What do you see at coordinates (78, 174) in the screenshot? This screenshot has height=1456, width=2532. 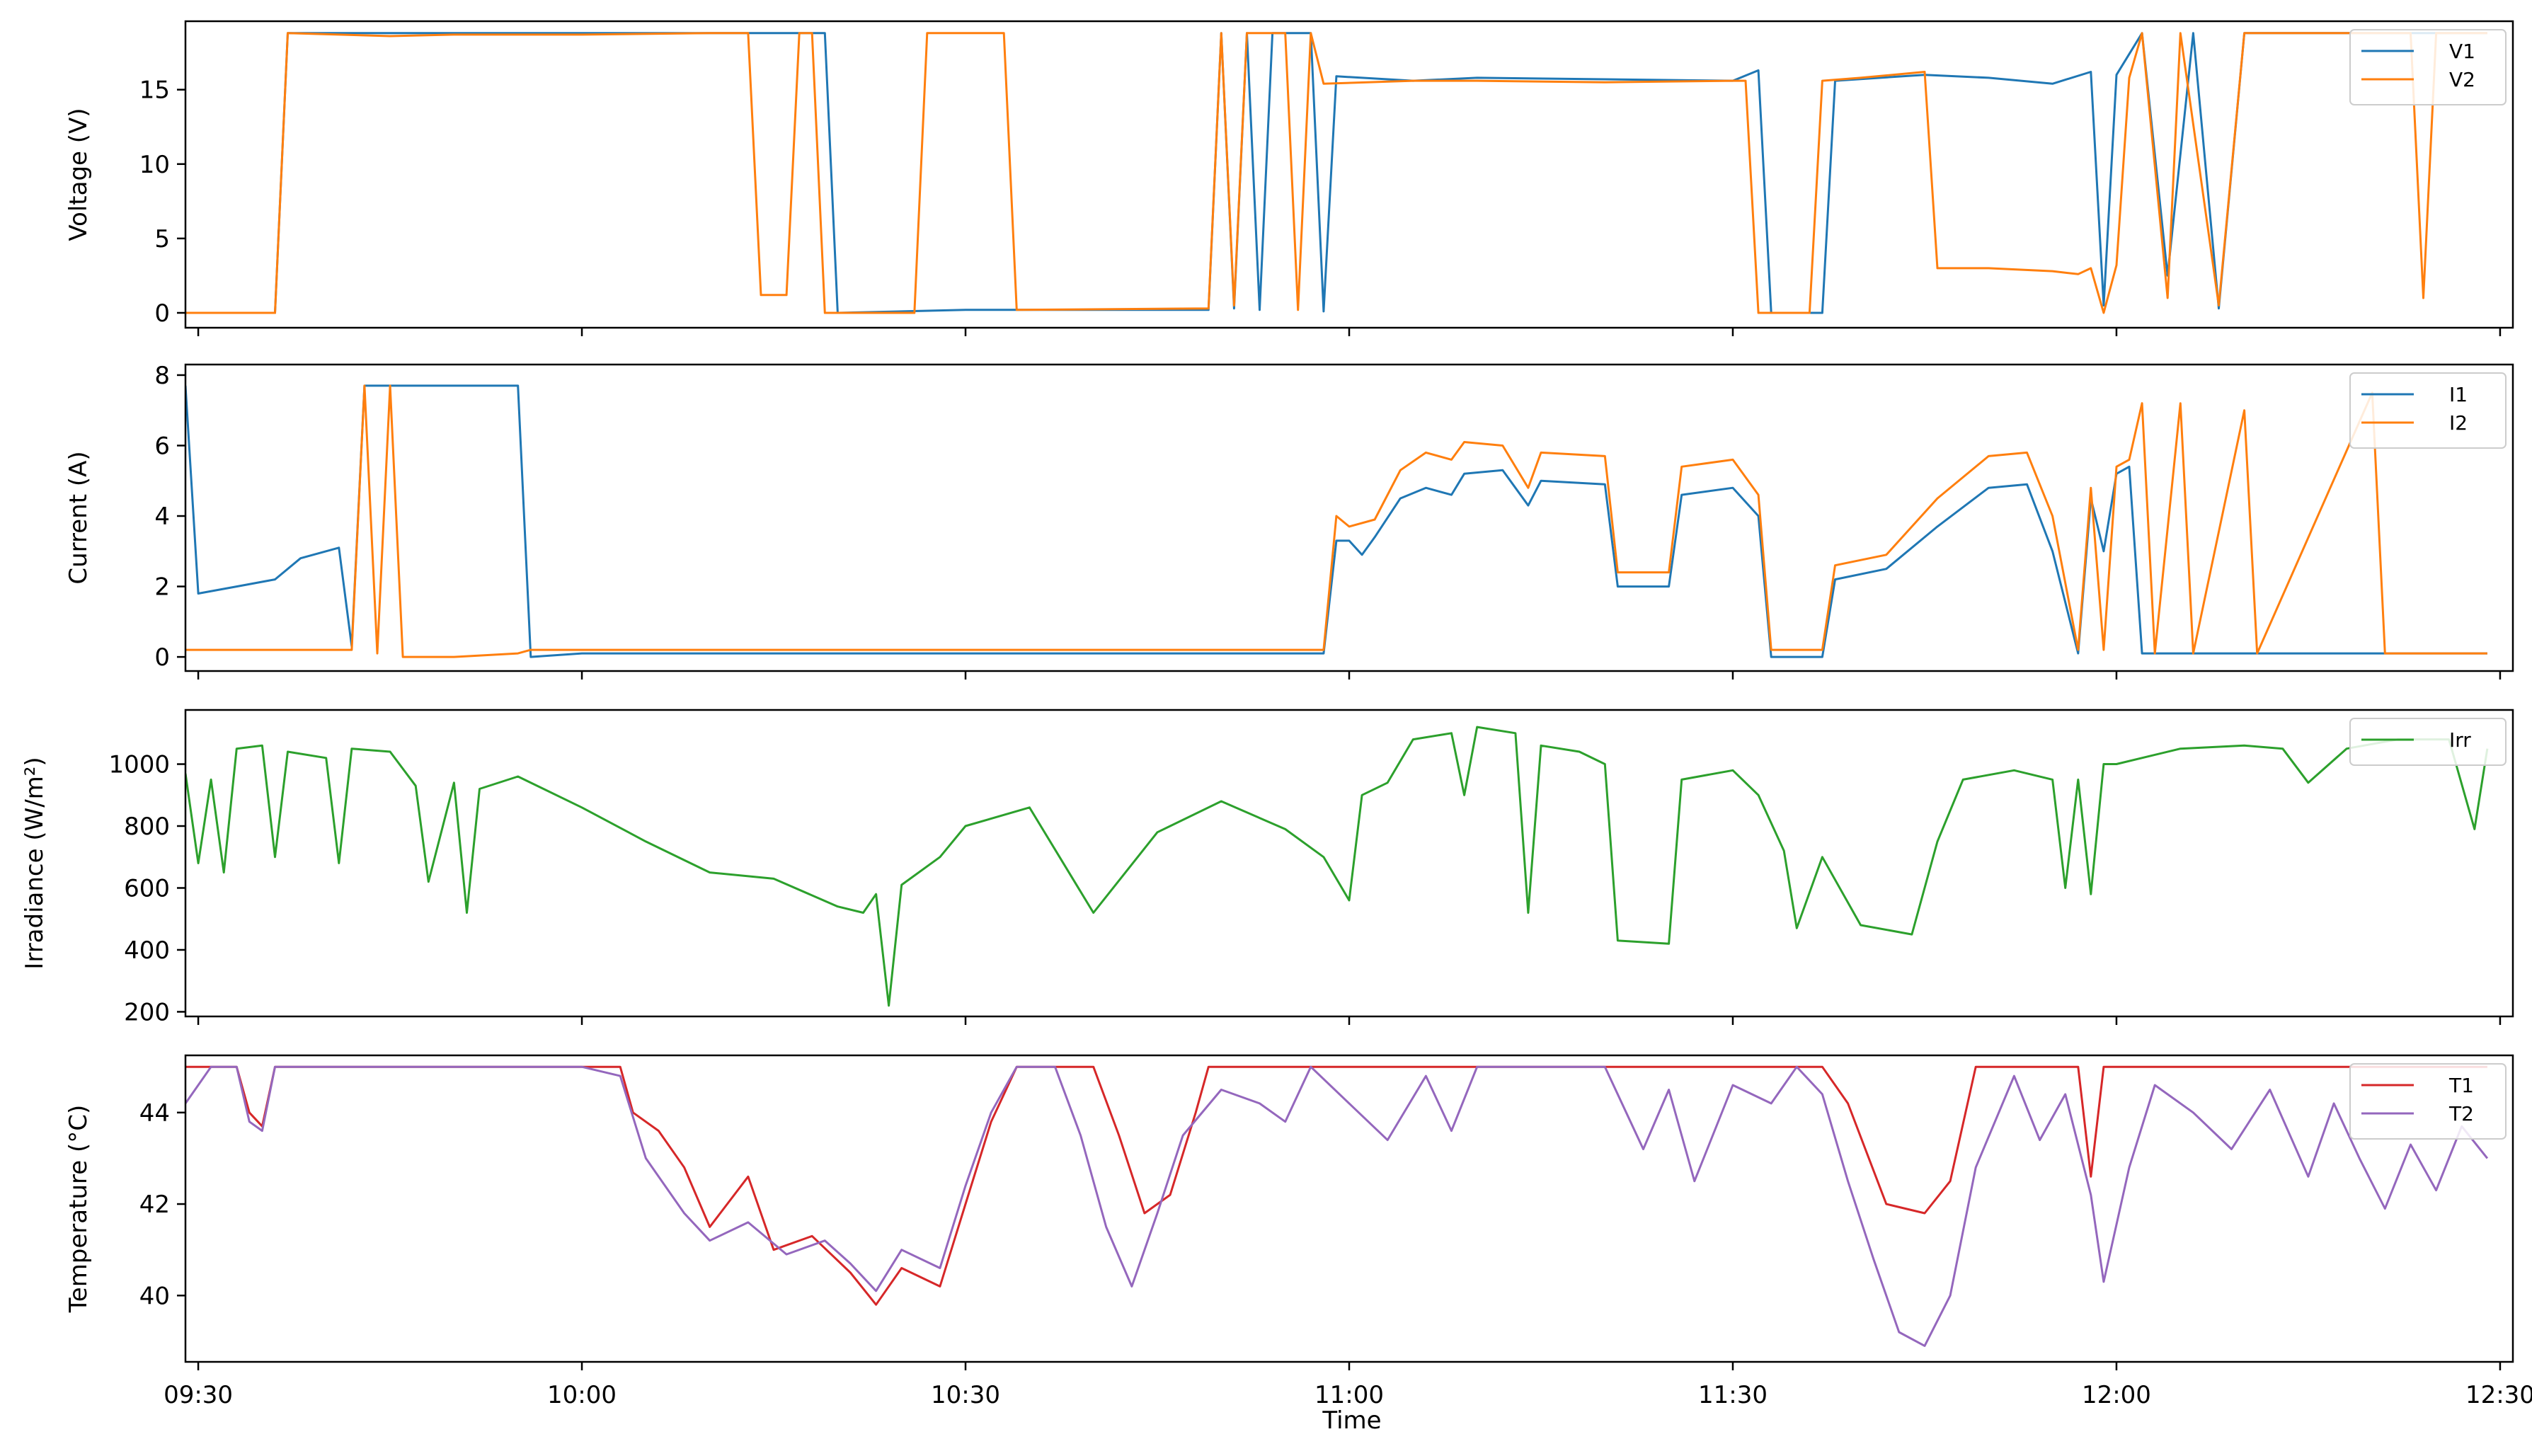 I see `y-axis-label: Voltage (V)` at bounding box center [78, 174].